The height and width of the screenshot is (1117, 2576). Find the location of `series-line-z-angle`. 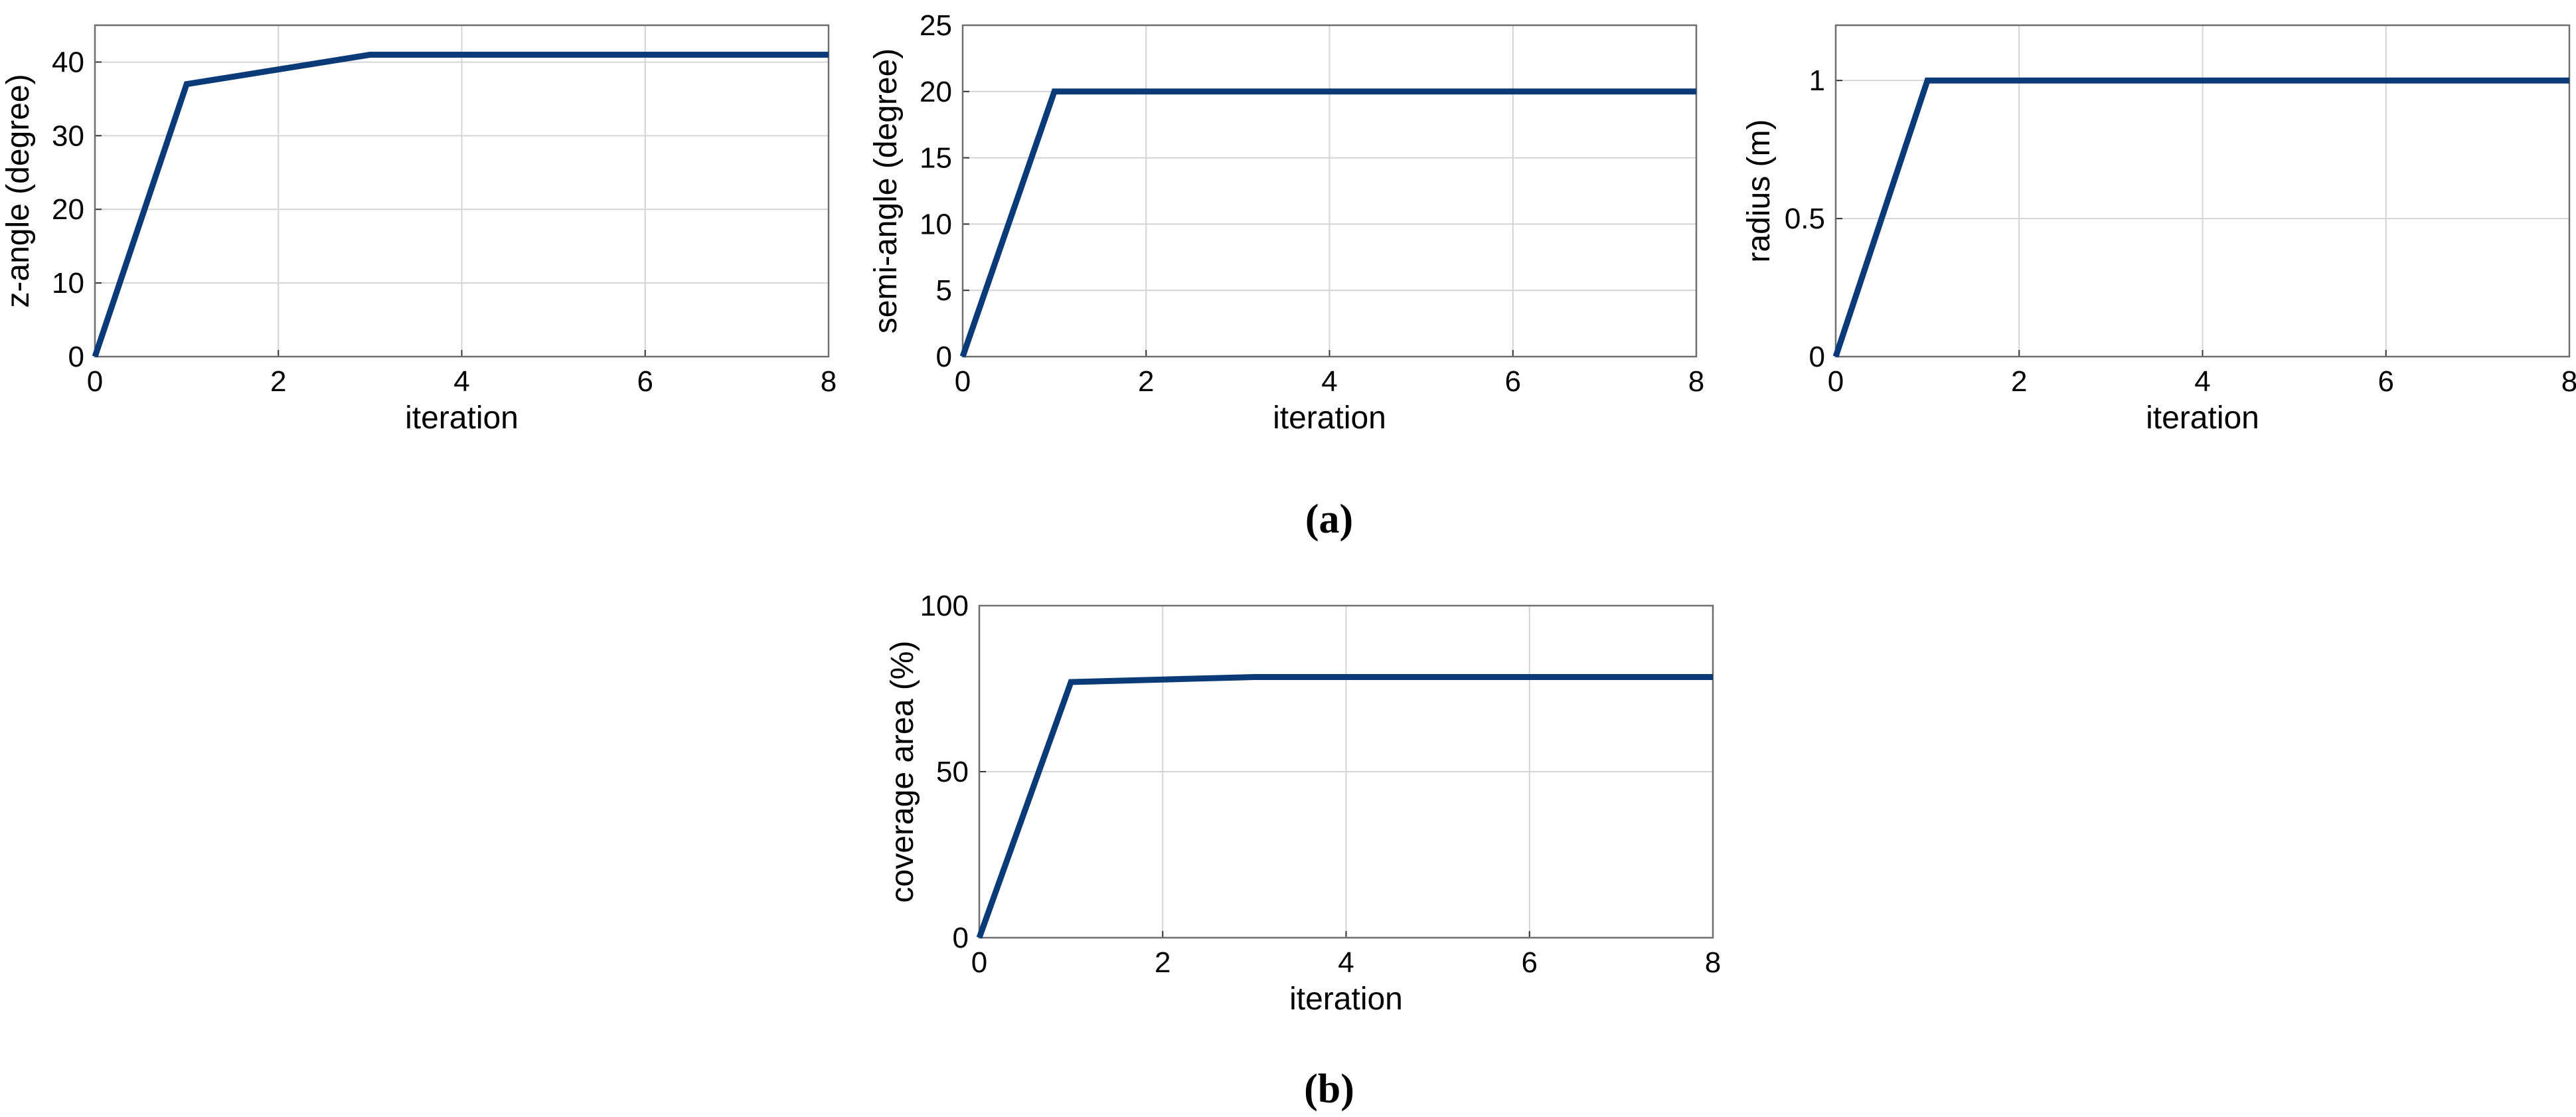

series-line-z-angle is located at coordinates (460, 204).